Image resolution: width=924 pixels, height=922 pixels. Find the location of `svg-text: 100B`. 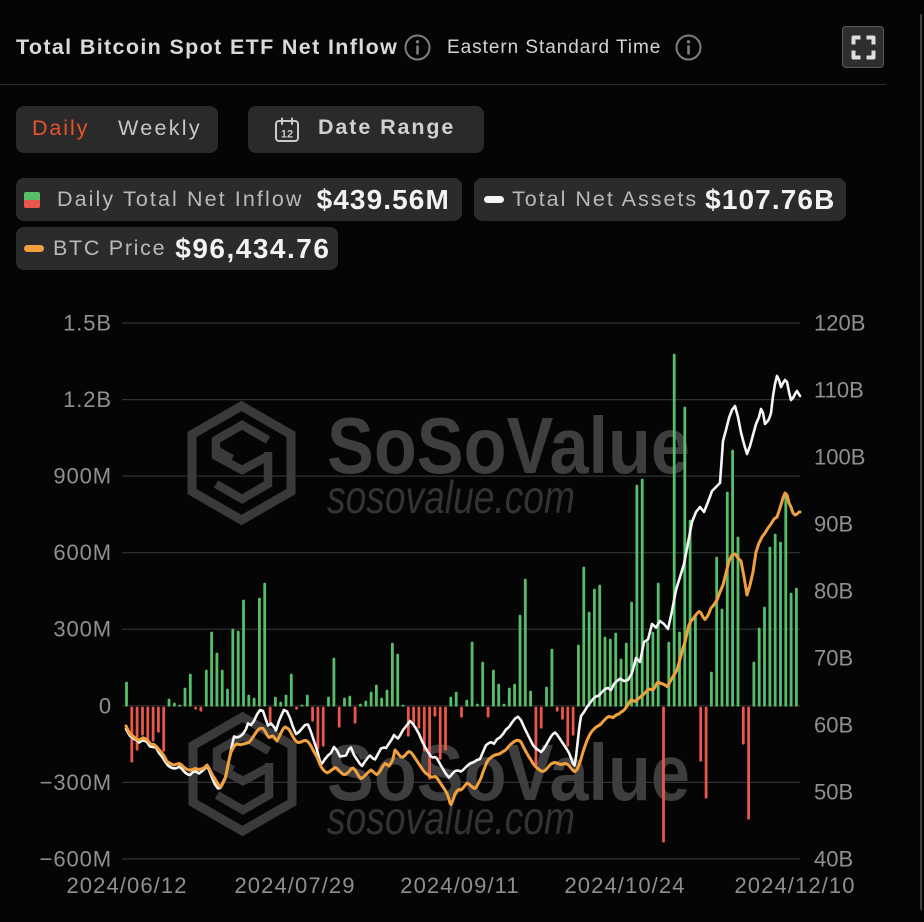

svg-text: 100B is located at coordinates (839, 457).